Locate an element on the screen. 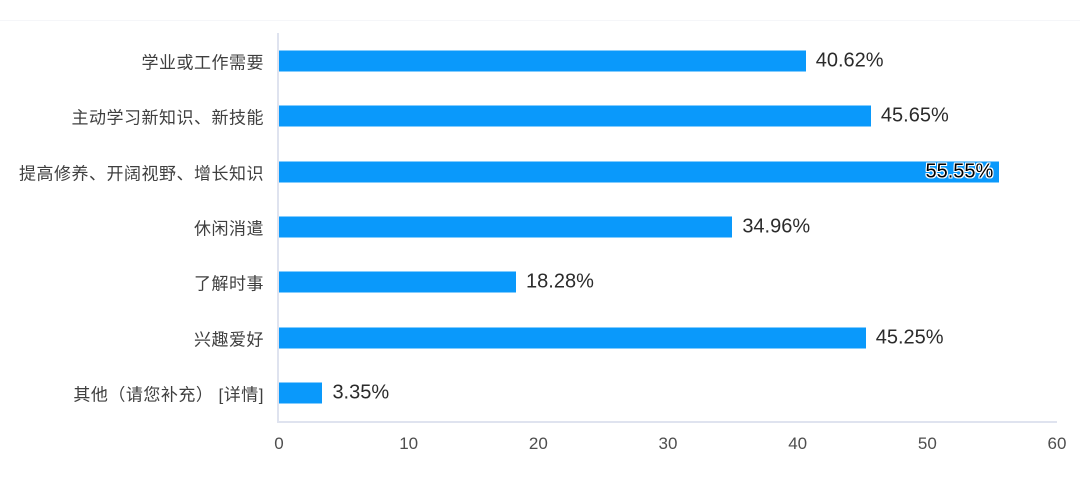  bar-row: 学业或工作需要 40.62% is located at coordinates (599, 60).